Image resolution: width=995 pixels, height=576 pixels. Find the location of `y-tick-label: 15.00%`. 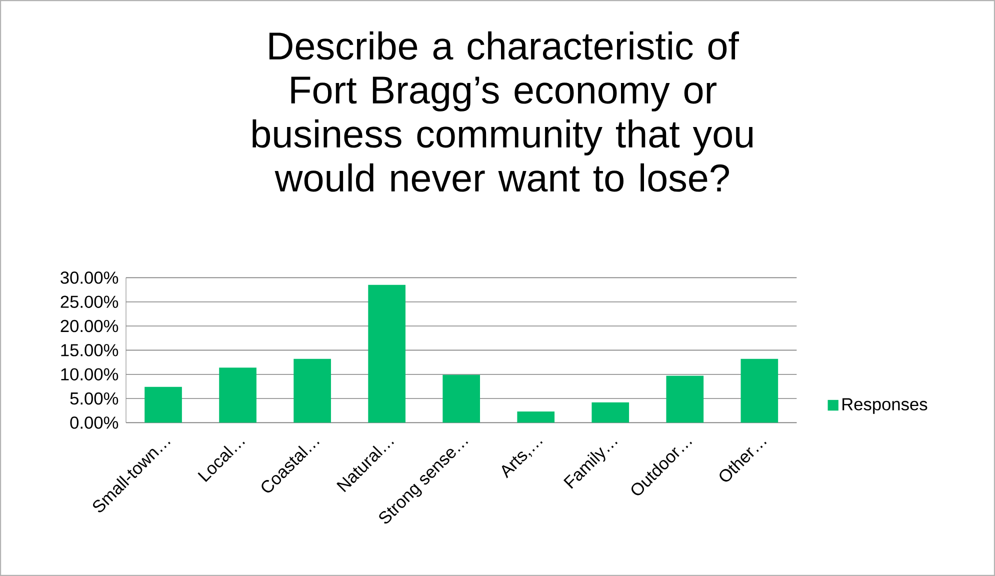

y-tick-label: 15.00% is located at coordinates (89, 350).